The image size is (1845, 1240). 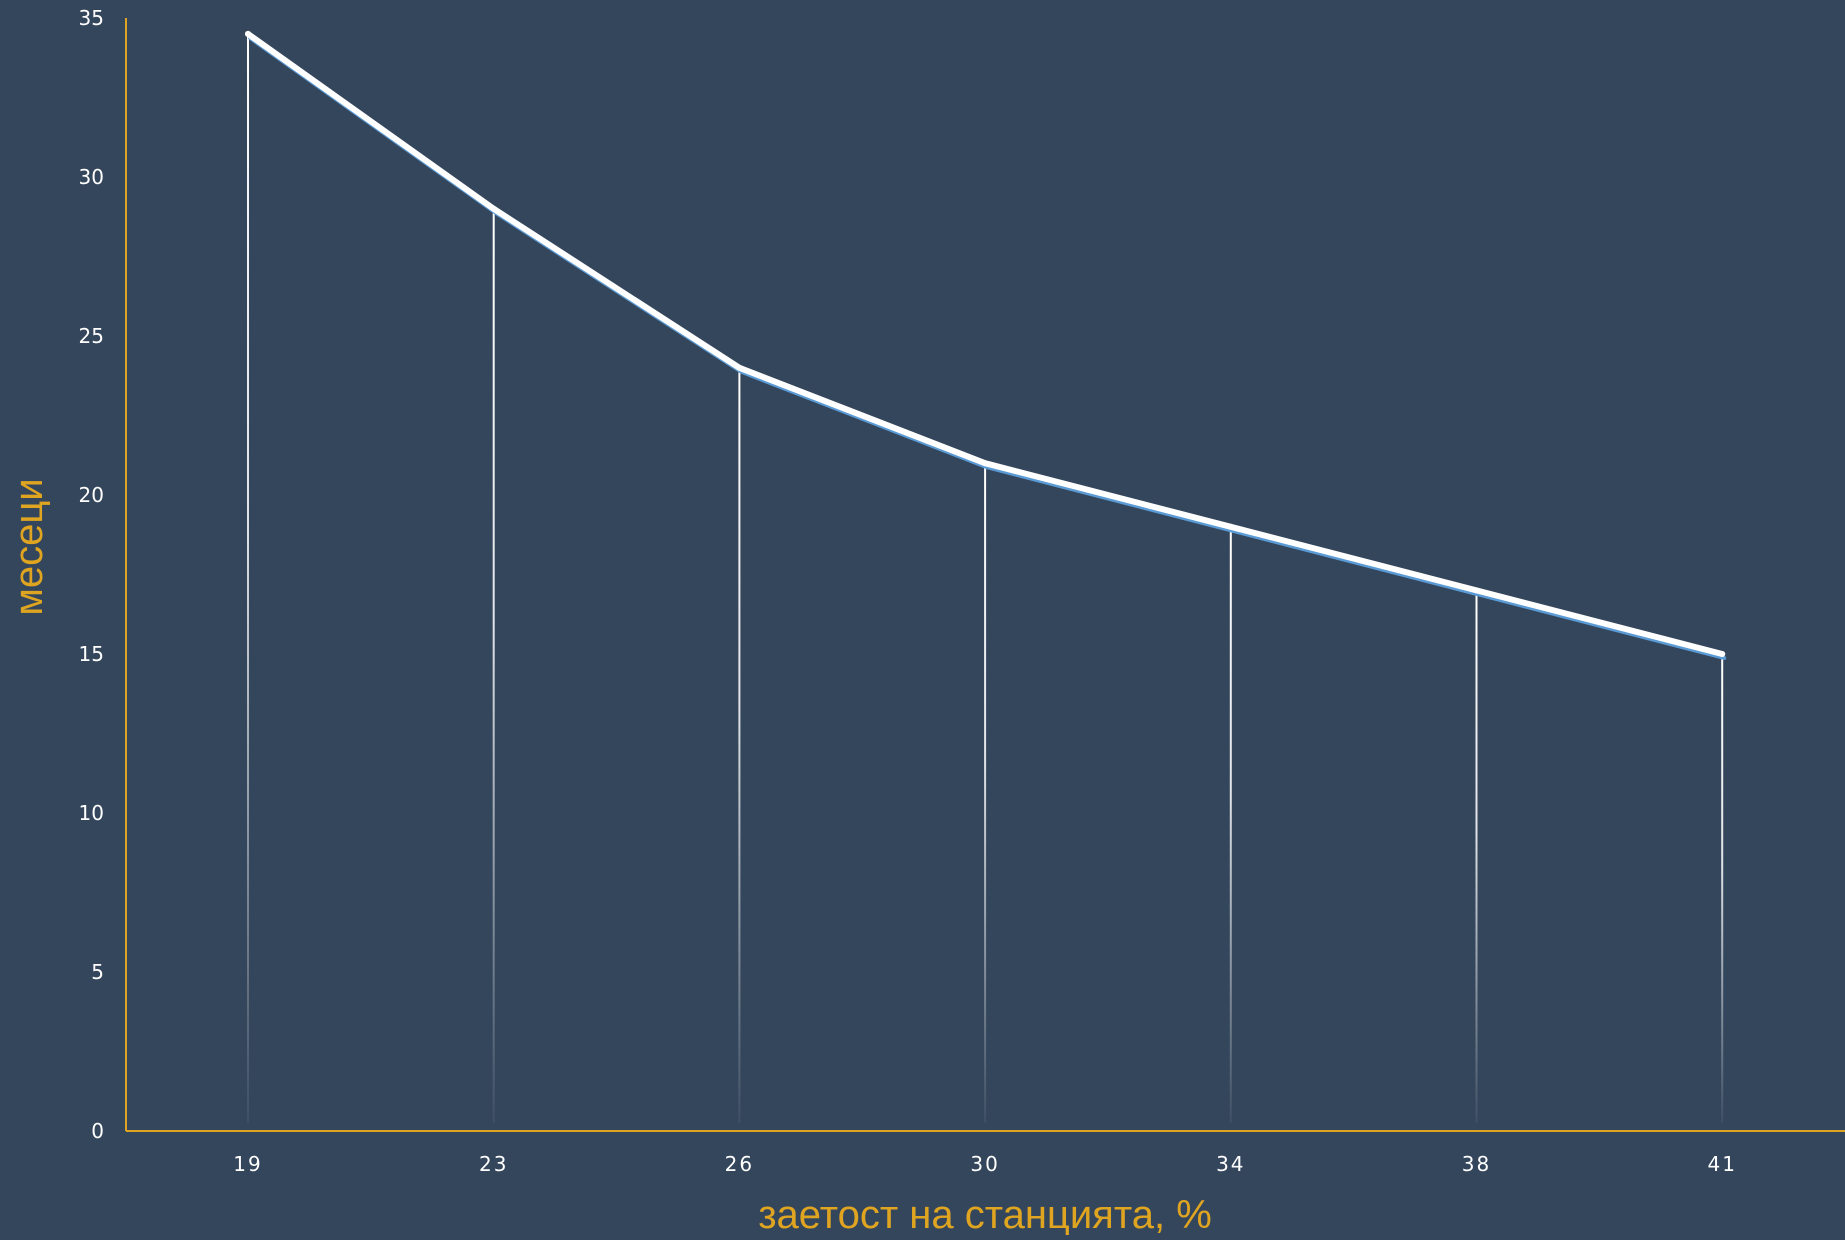 What do you see at coordinates (91, 177) in the screenshot?
I see `y-tick-label: 30` at bounding box center [91, 177].